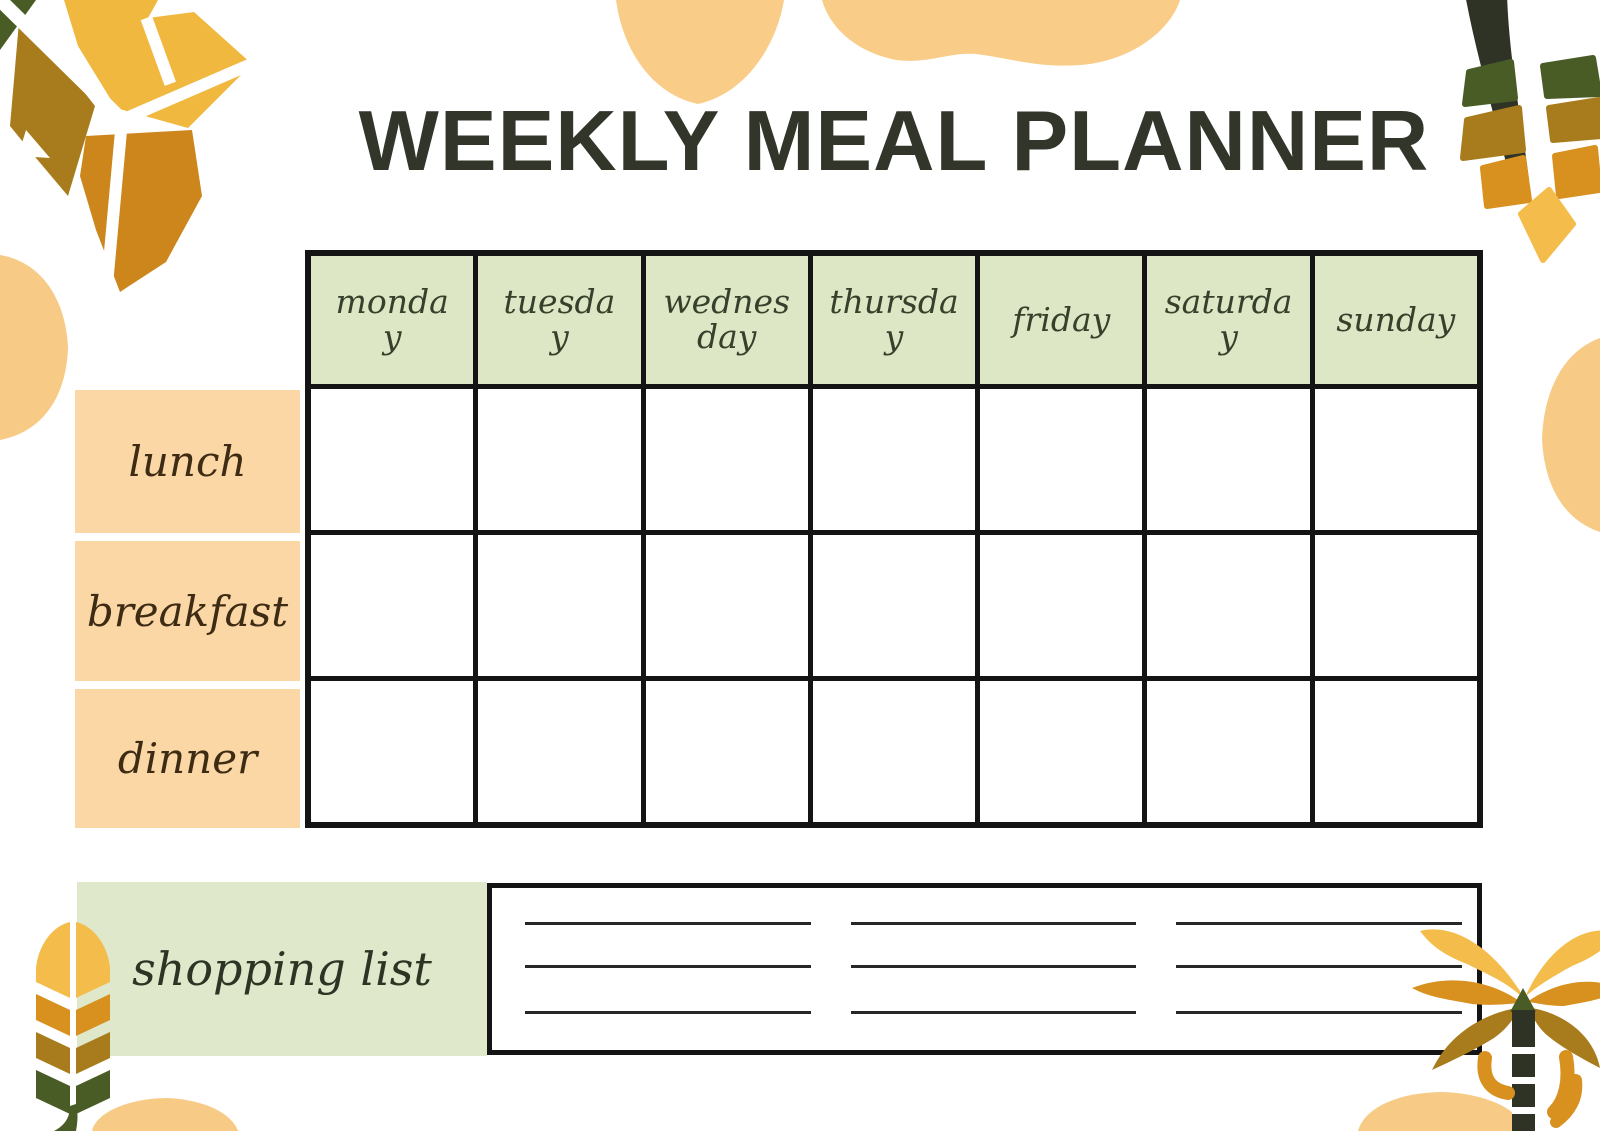  Describe the element at coordinates (165, 1114) in the screenshot. I see `peach-blob-bottom-left` at that location.